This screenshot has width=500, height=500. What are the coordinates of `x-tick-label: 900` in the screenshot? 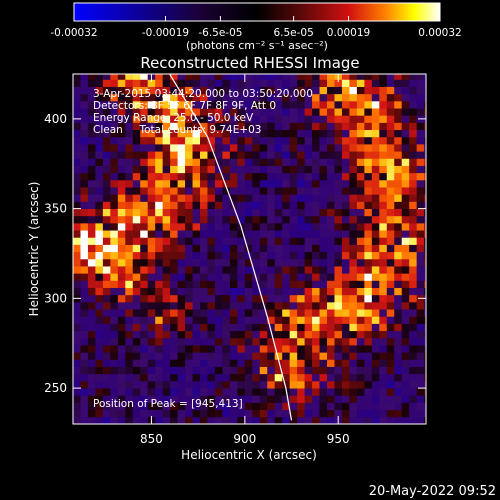 It's located at (244, 439).